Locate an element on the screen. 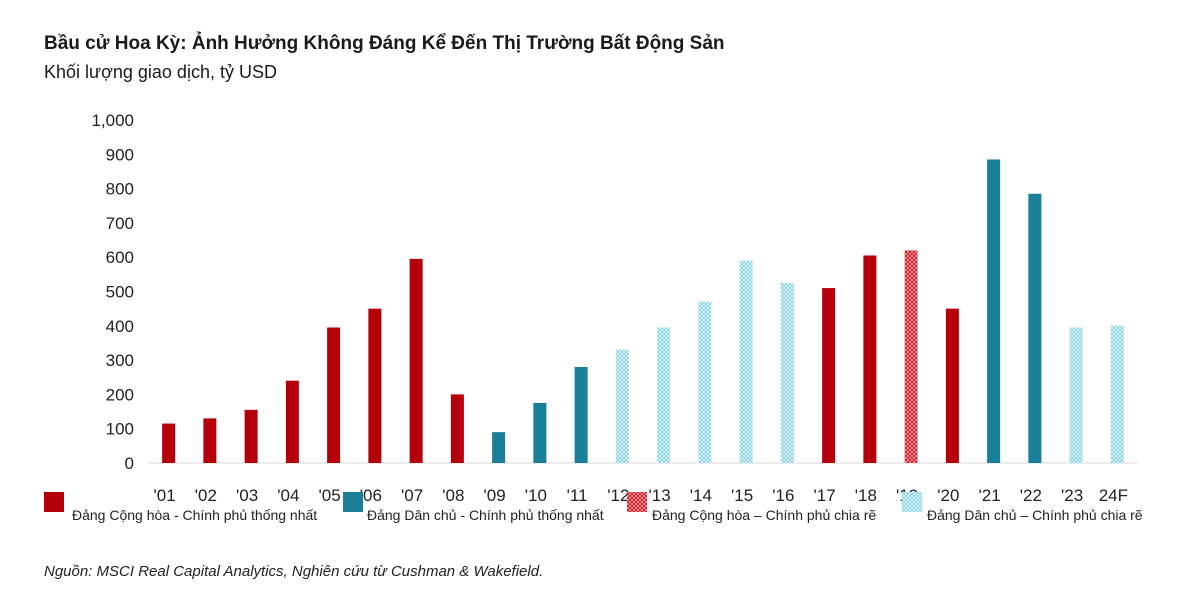 This screenshot has height=604, width=1200. x-tick-label: '13 is located at coordinates (660, 495).